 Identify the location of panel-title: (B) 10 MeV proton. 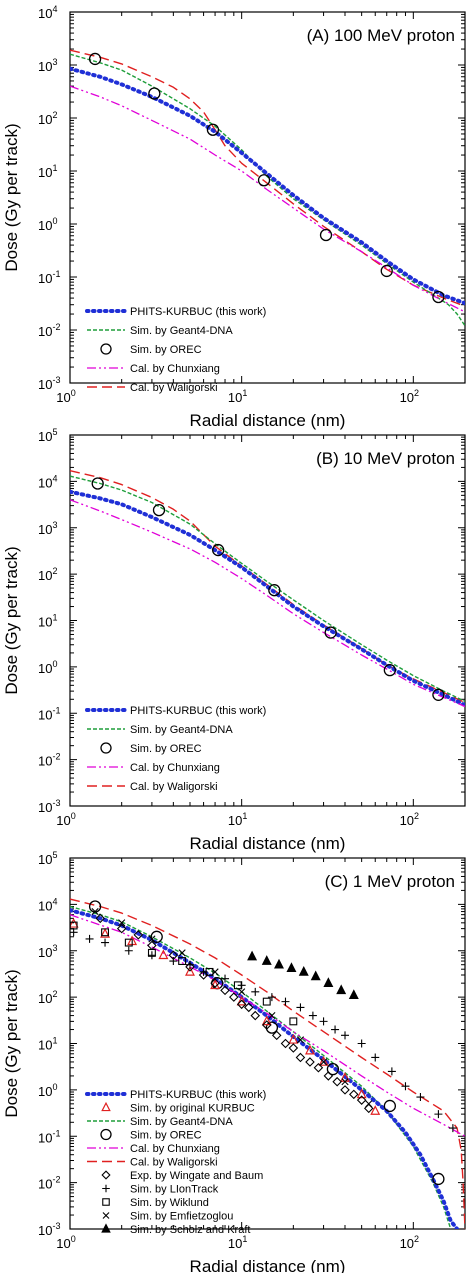
(385, 458).